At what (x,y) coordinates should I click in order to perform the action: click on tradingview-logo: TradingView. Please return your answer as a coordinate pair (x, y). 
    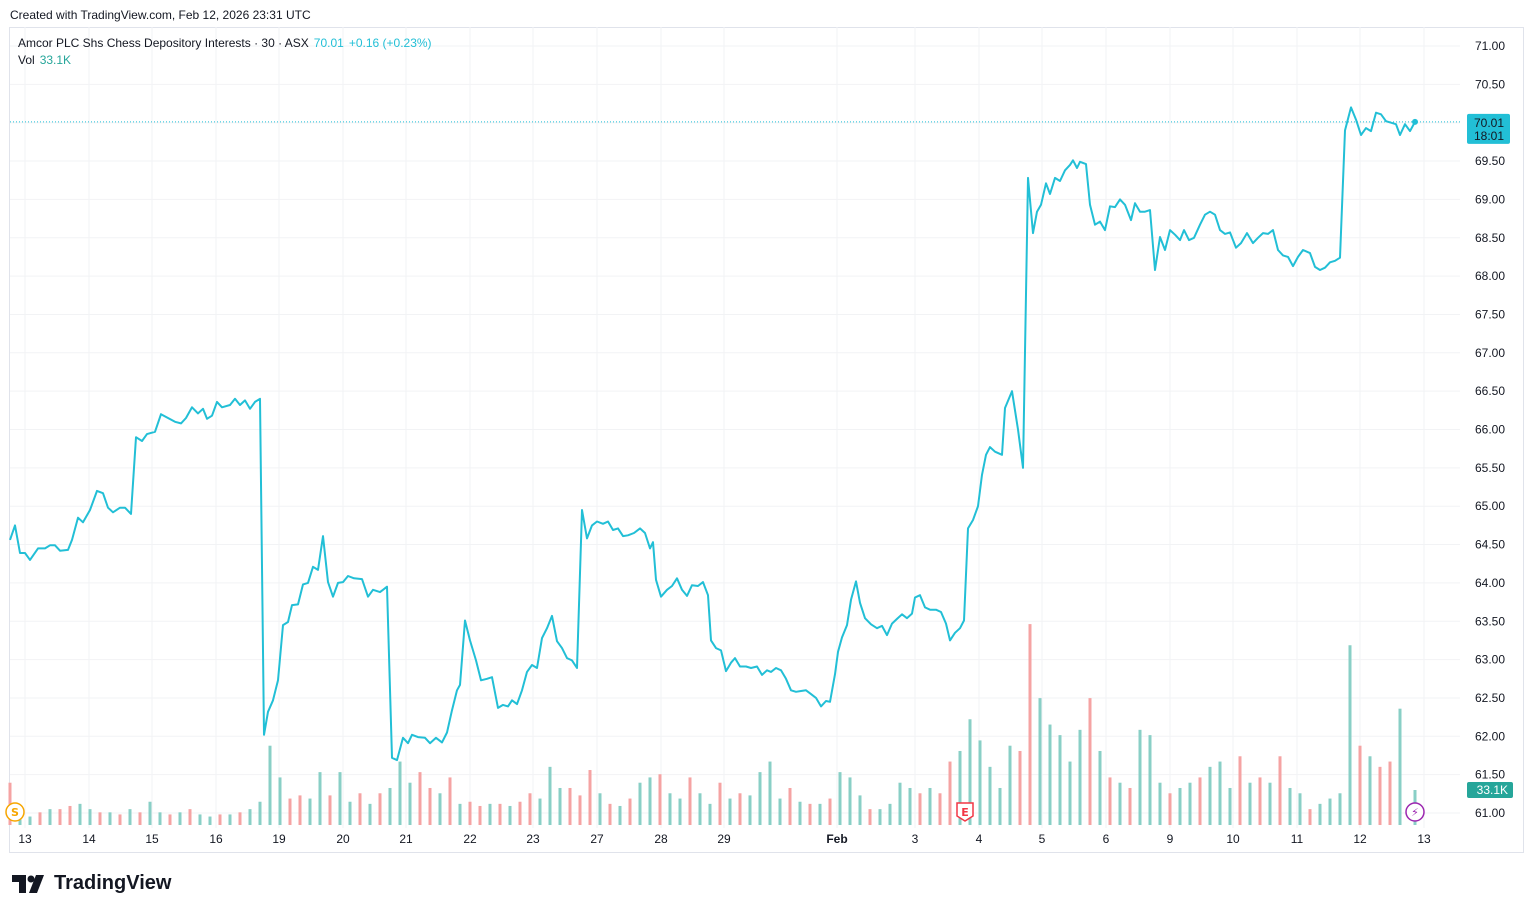
    Looking at the image, I should click on (91, 883).